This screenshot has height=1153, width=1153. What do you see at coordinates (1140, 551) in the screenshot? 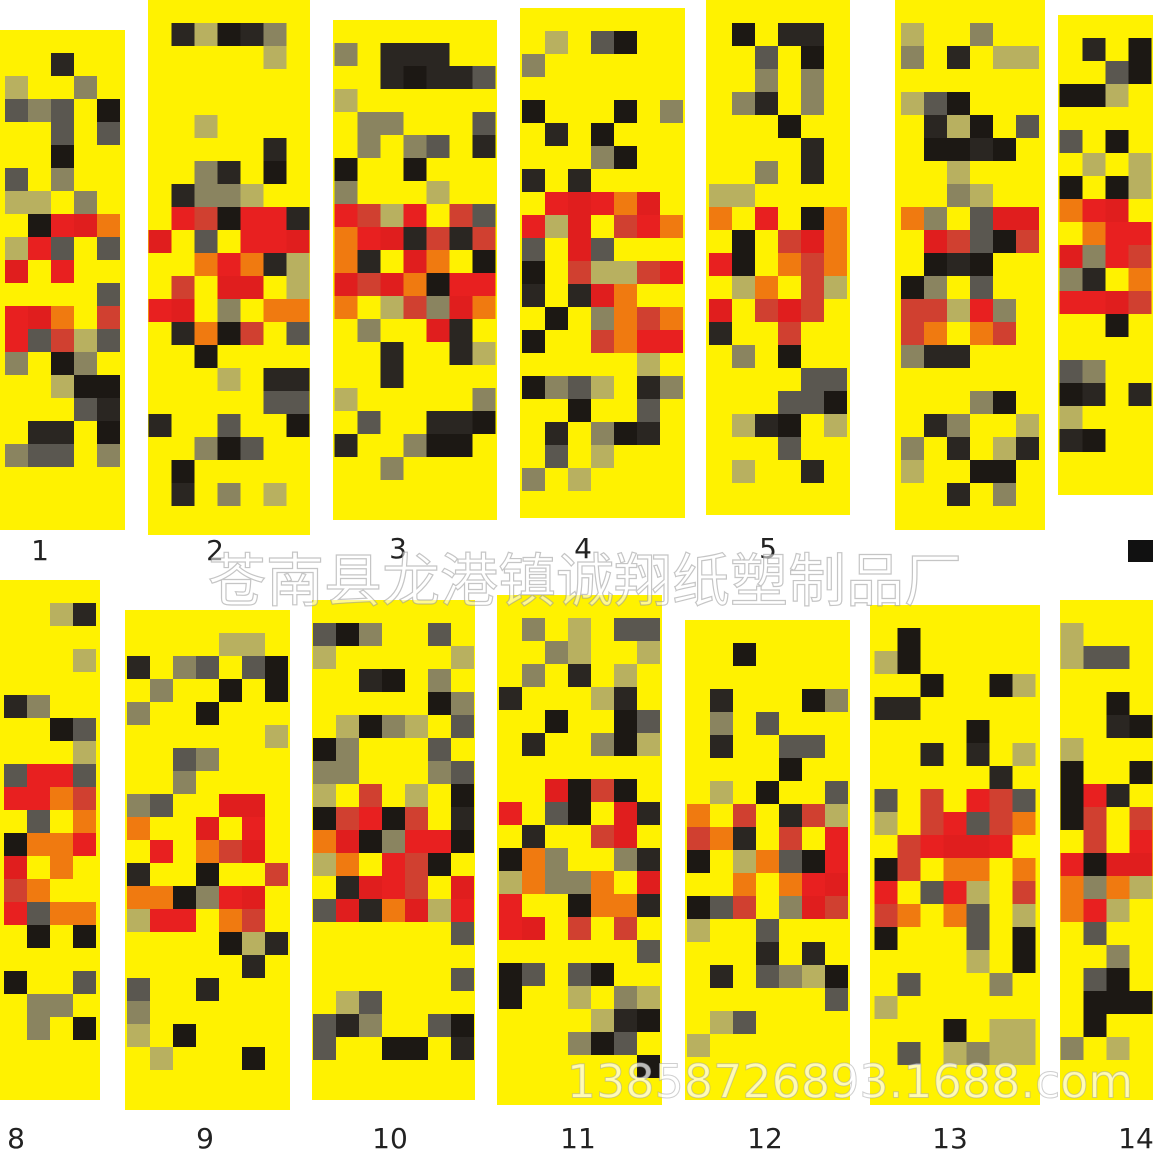
I see `cropped-number` at bounding box center [1140, 551].